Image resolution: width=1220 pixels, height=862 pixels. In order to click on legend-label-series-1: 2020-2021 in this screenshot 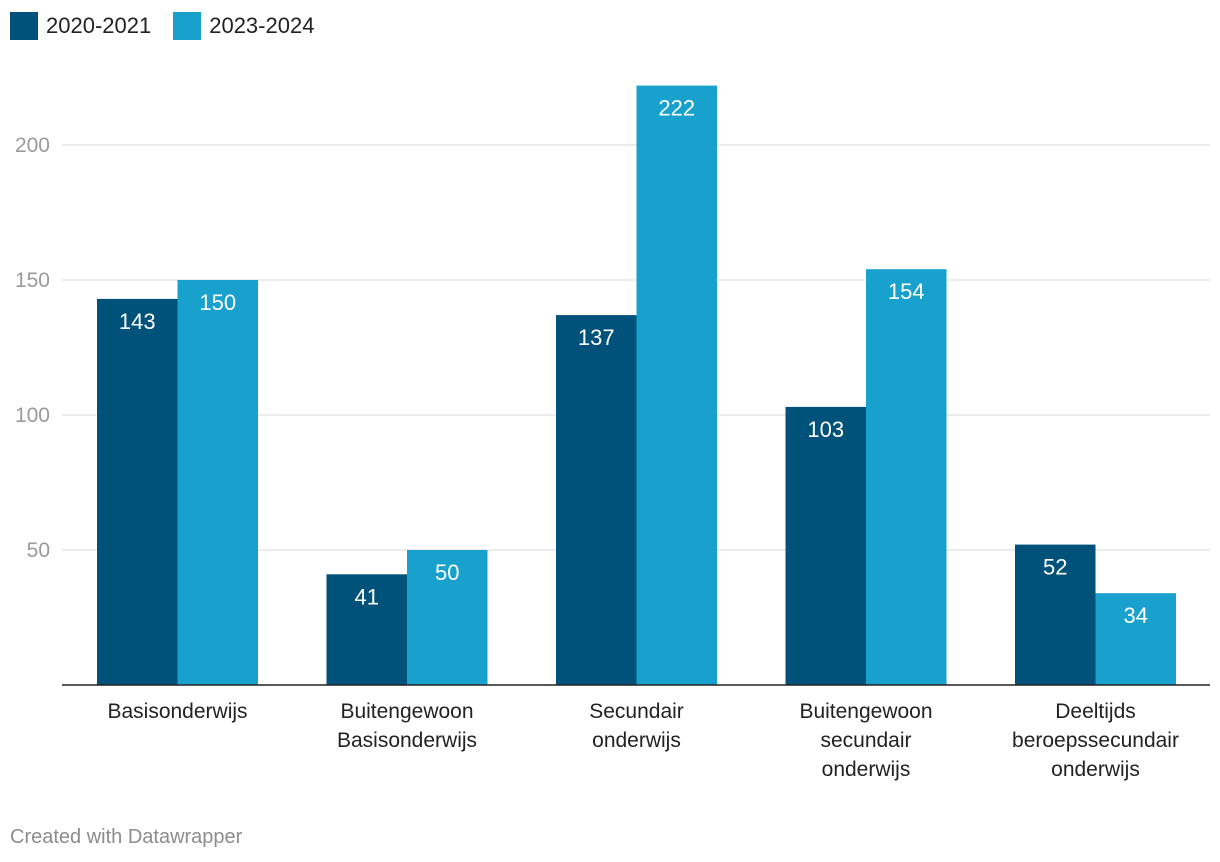, I will do `click(99, 25)`.